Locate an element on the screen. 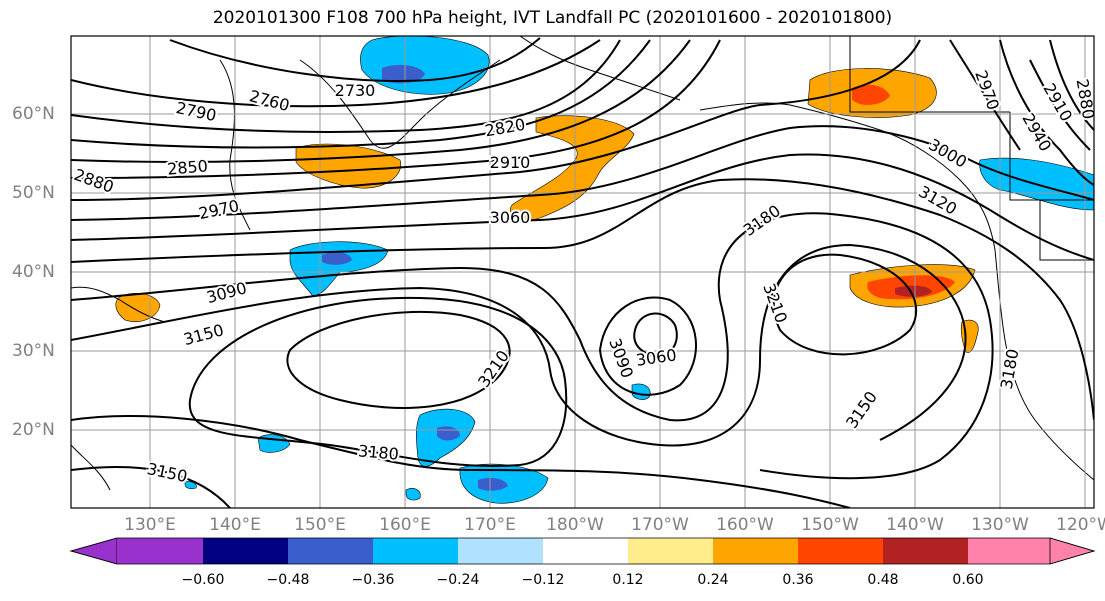  colorbar-extend-low is located at coordinates (93, 551).